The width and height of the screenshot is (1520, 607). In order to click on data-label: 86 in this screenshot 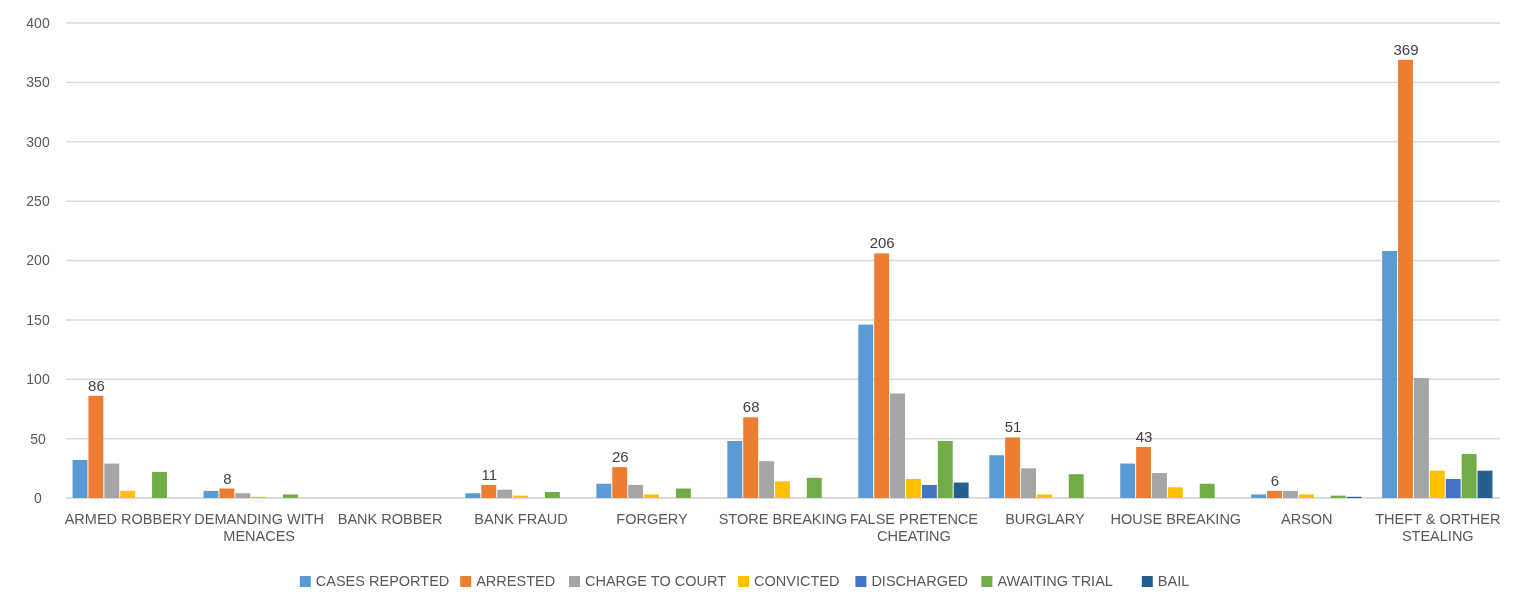, I will do `click(96, 385)`.